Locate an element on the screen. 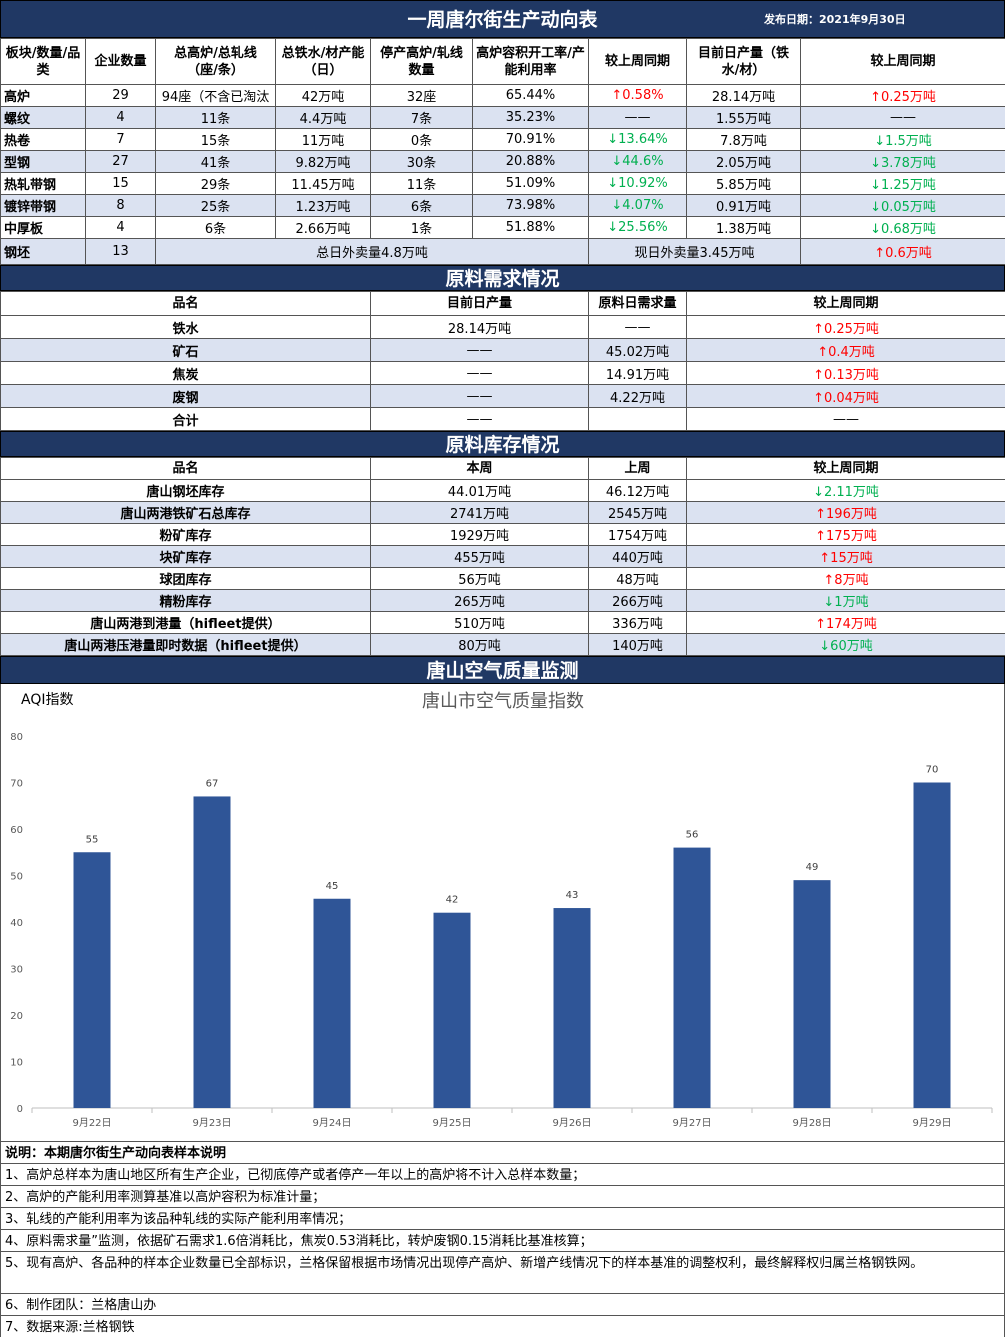 The height and width of the screenshot is (1337, 1005). header-row: 品名 本周 上周 较上周同期 is located at coordinates (502, 468).